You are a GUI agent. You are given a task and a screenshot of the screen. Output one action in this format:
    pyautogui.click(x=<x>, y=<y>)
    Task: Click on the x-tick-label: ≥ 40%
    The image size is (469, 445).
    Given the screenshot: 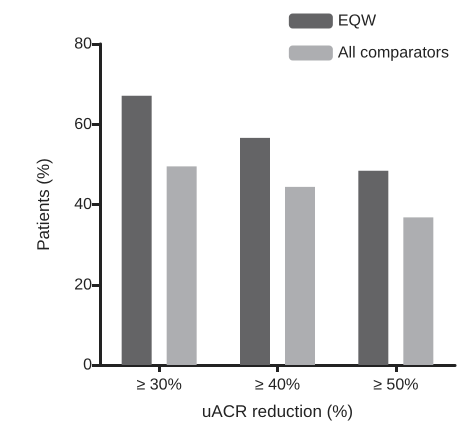 What is the action you would take?
    pyautogui.click(x=277, y=385)
    